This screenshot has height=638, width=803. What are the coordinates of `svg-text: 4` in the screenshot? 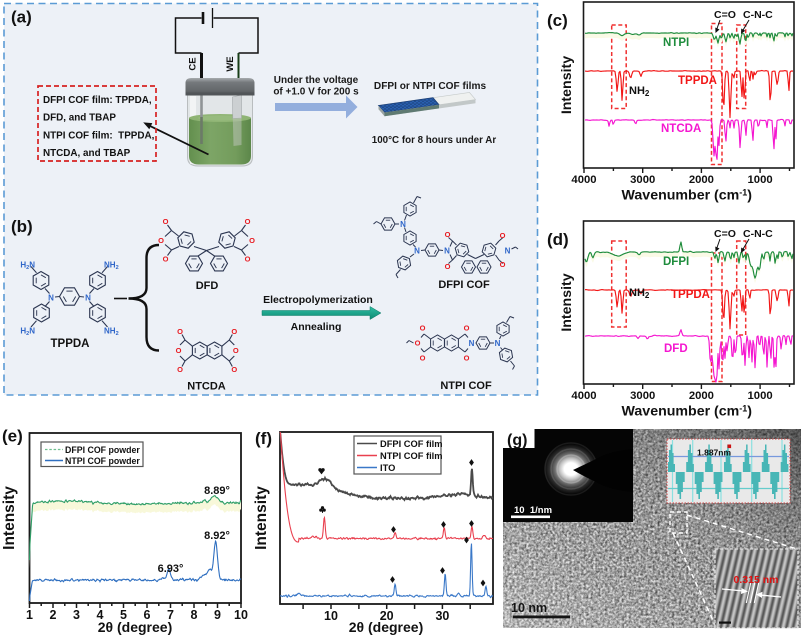 It's located at (100, 615).